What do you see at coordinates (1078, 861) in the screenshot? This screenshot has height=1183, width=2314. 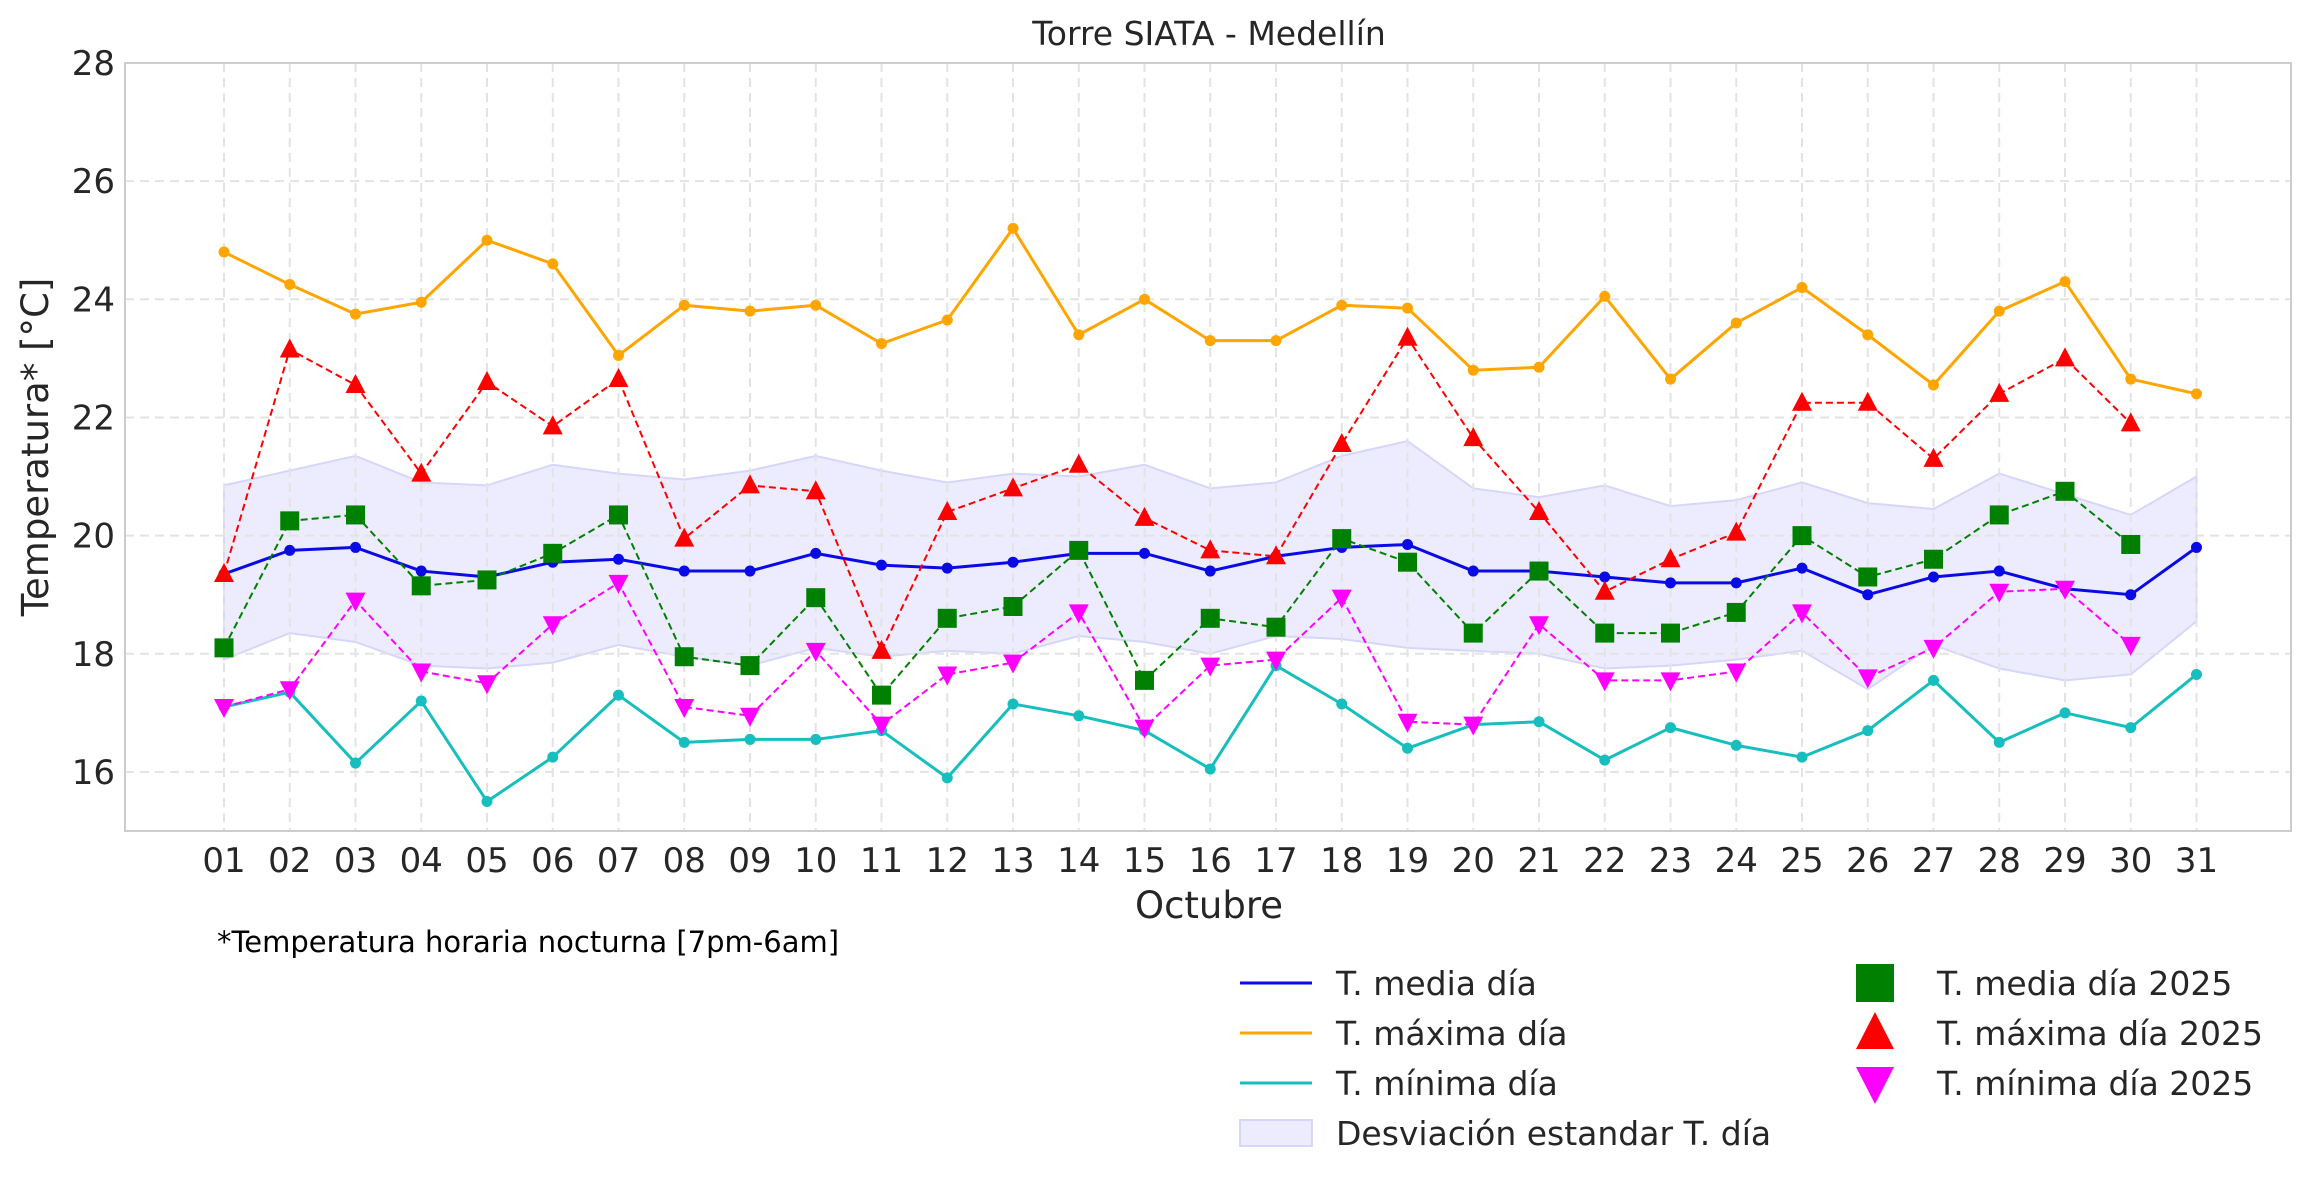 I see `x-tick-label: 14` at bounding box center [1078, 861].